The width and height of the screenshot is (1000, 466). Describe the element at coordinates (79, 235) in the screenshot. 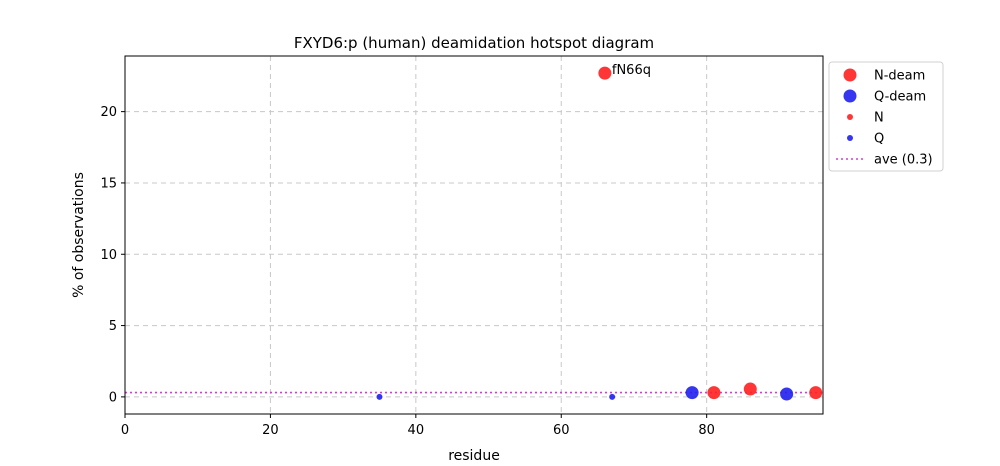

I see `y-axis-label: % of observations` at that location.